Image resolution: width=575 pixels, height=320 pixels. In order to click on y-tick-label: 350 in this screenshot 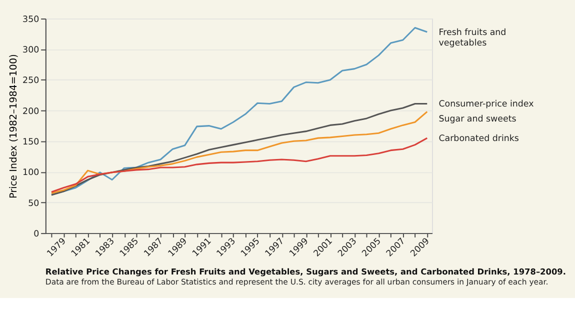, I will do `click(31, 19)`.